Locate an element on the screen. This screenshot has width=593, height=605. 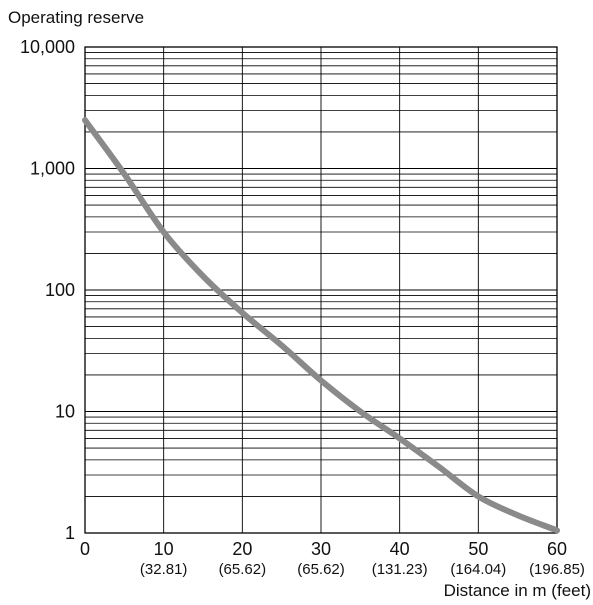
x-tick-sublabel: (131.23) is located at coordinates (400, 569).